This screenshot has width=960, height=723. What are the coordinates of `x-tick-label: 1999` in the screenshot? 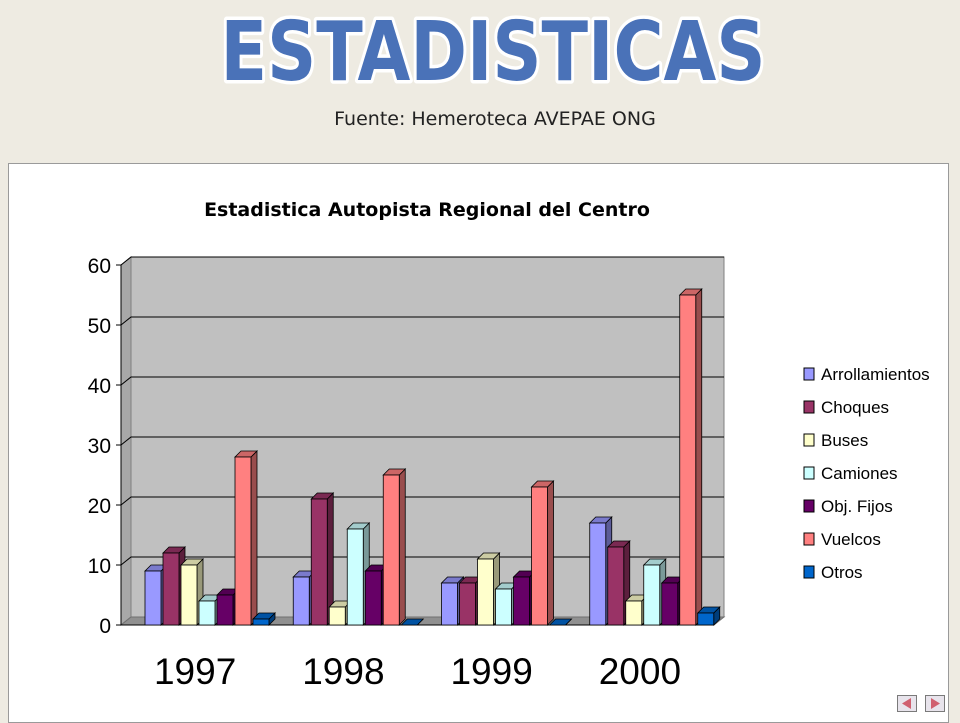 It's located at (491, 671).